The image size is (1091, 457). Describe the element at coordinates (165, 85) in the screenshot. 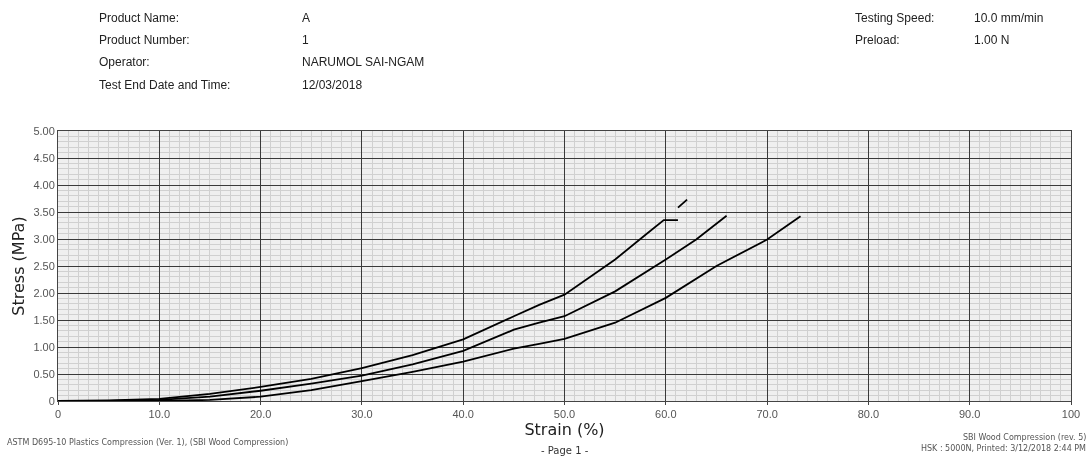

I see `text: Test End Date and Time:` at that location.